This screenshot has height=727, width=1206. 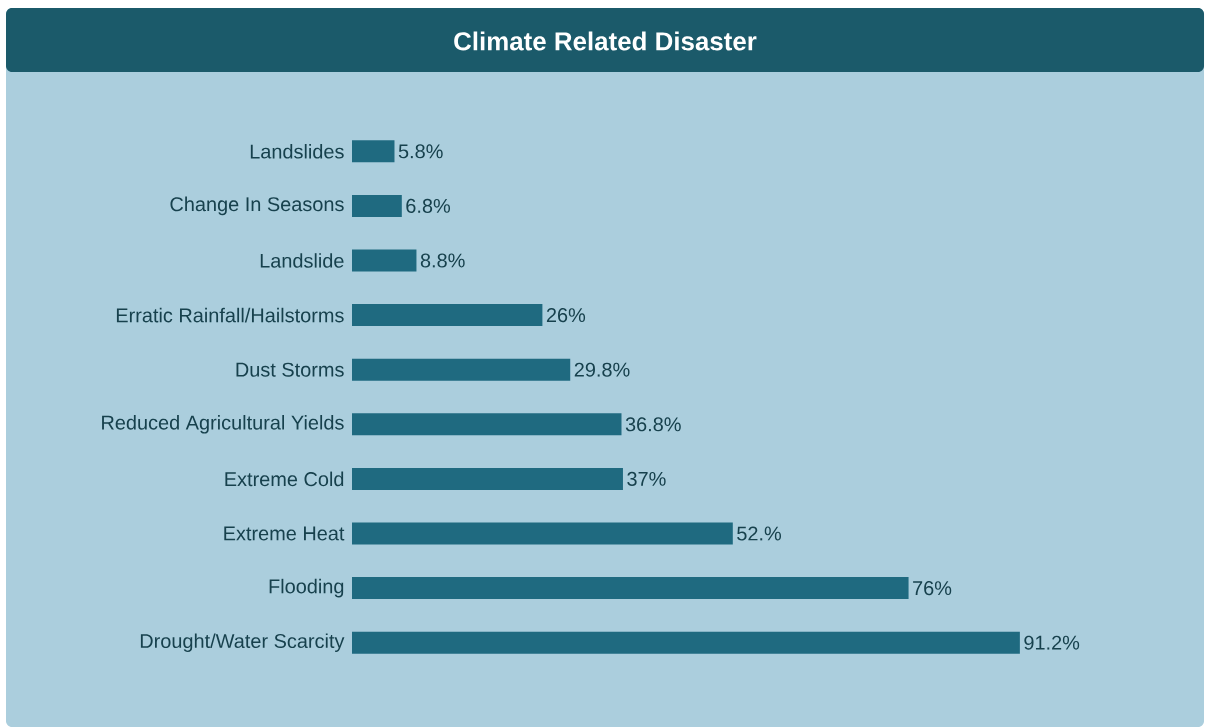 What do you see at coordinates (290, 369) in the screenshot?
I see `y-tick-label: Dust Storms` at bounding box center [290, 369].